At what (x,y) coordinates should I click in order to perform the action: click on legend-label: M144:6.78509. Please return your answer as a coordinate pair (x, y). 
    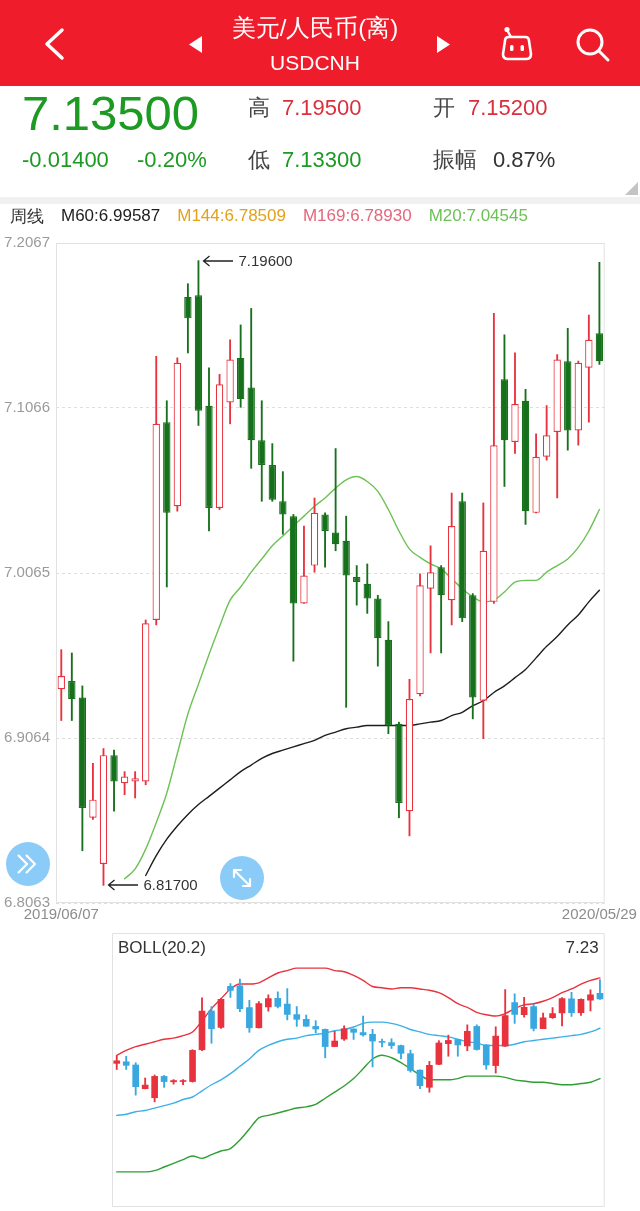
    Looking at the image, I should click on (231, 216).